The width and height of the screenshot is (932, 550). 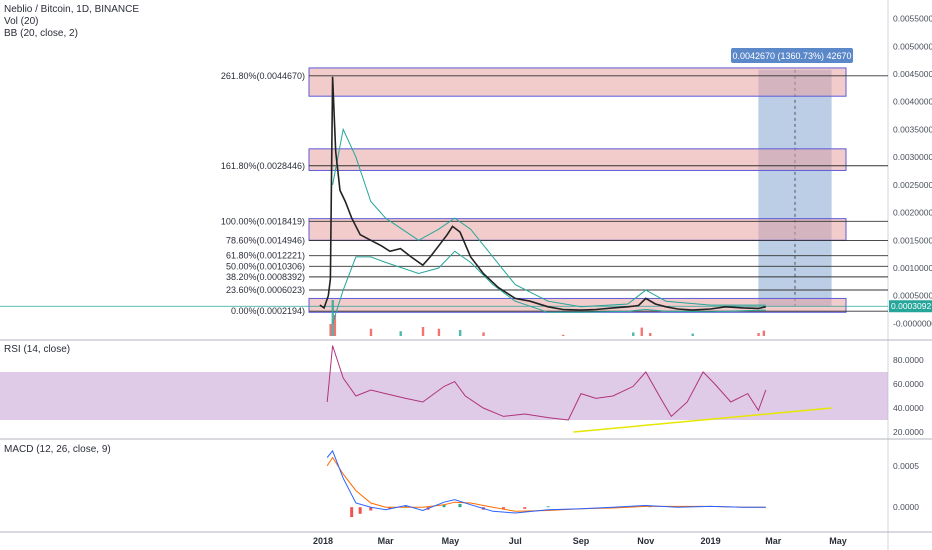 I want to click on chart-title: Neblio / Bitcoin, 1D, BINANCE, so click(x=72, y=9).